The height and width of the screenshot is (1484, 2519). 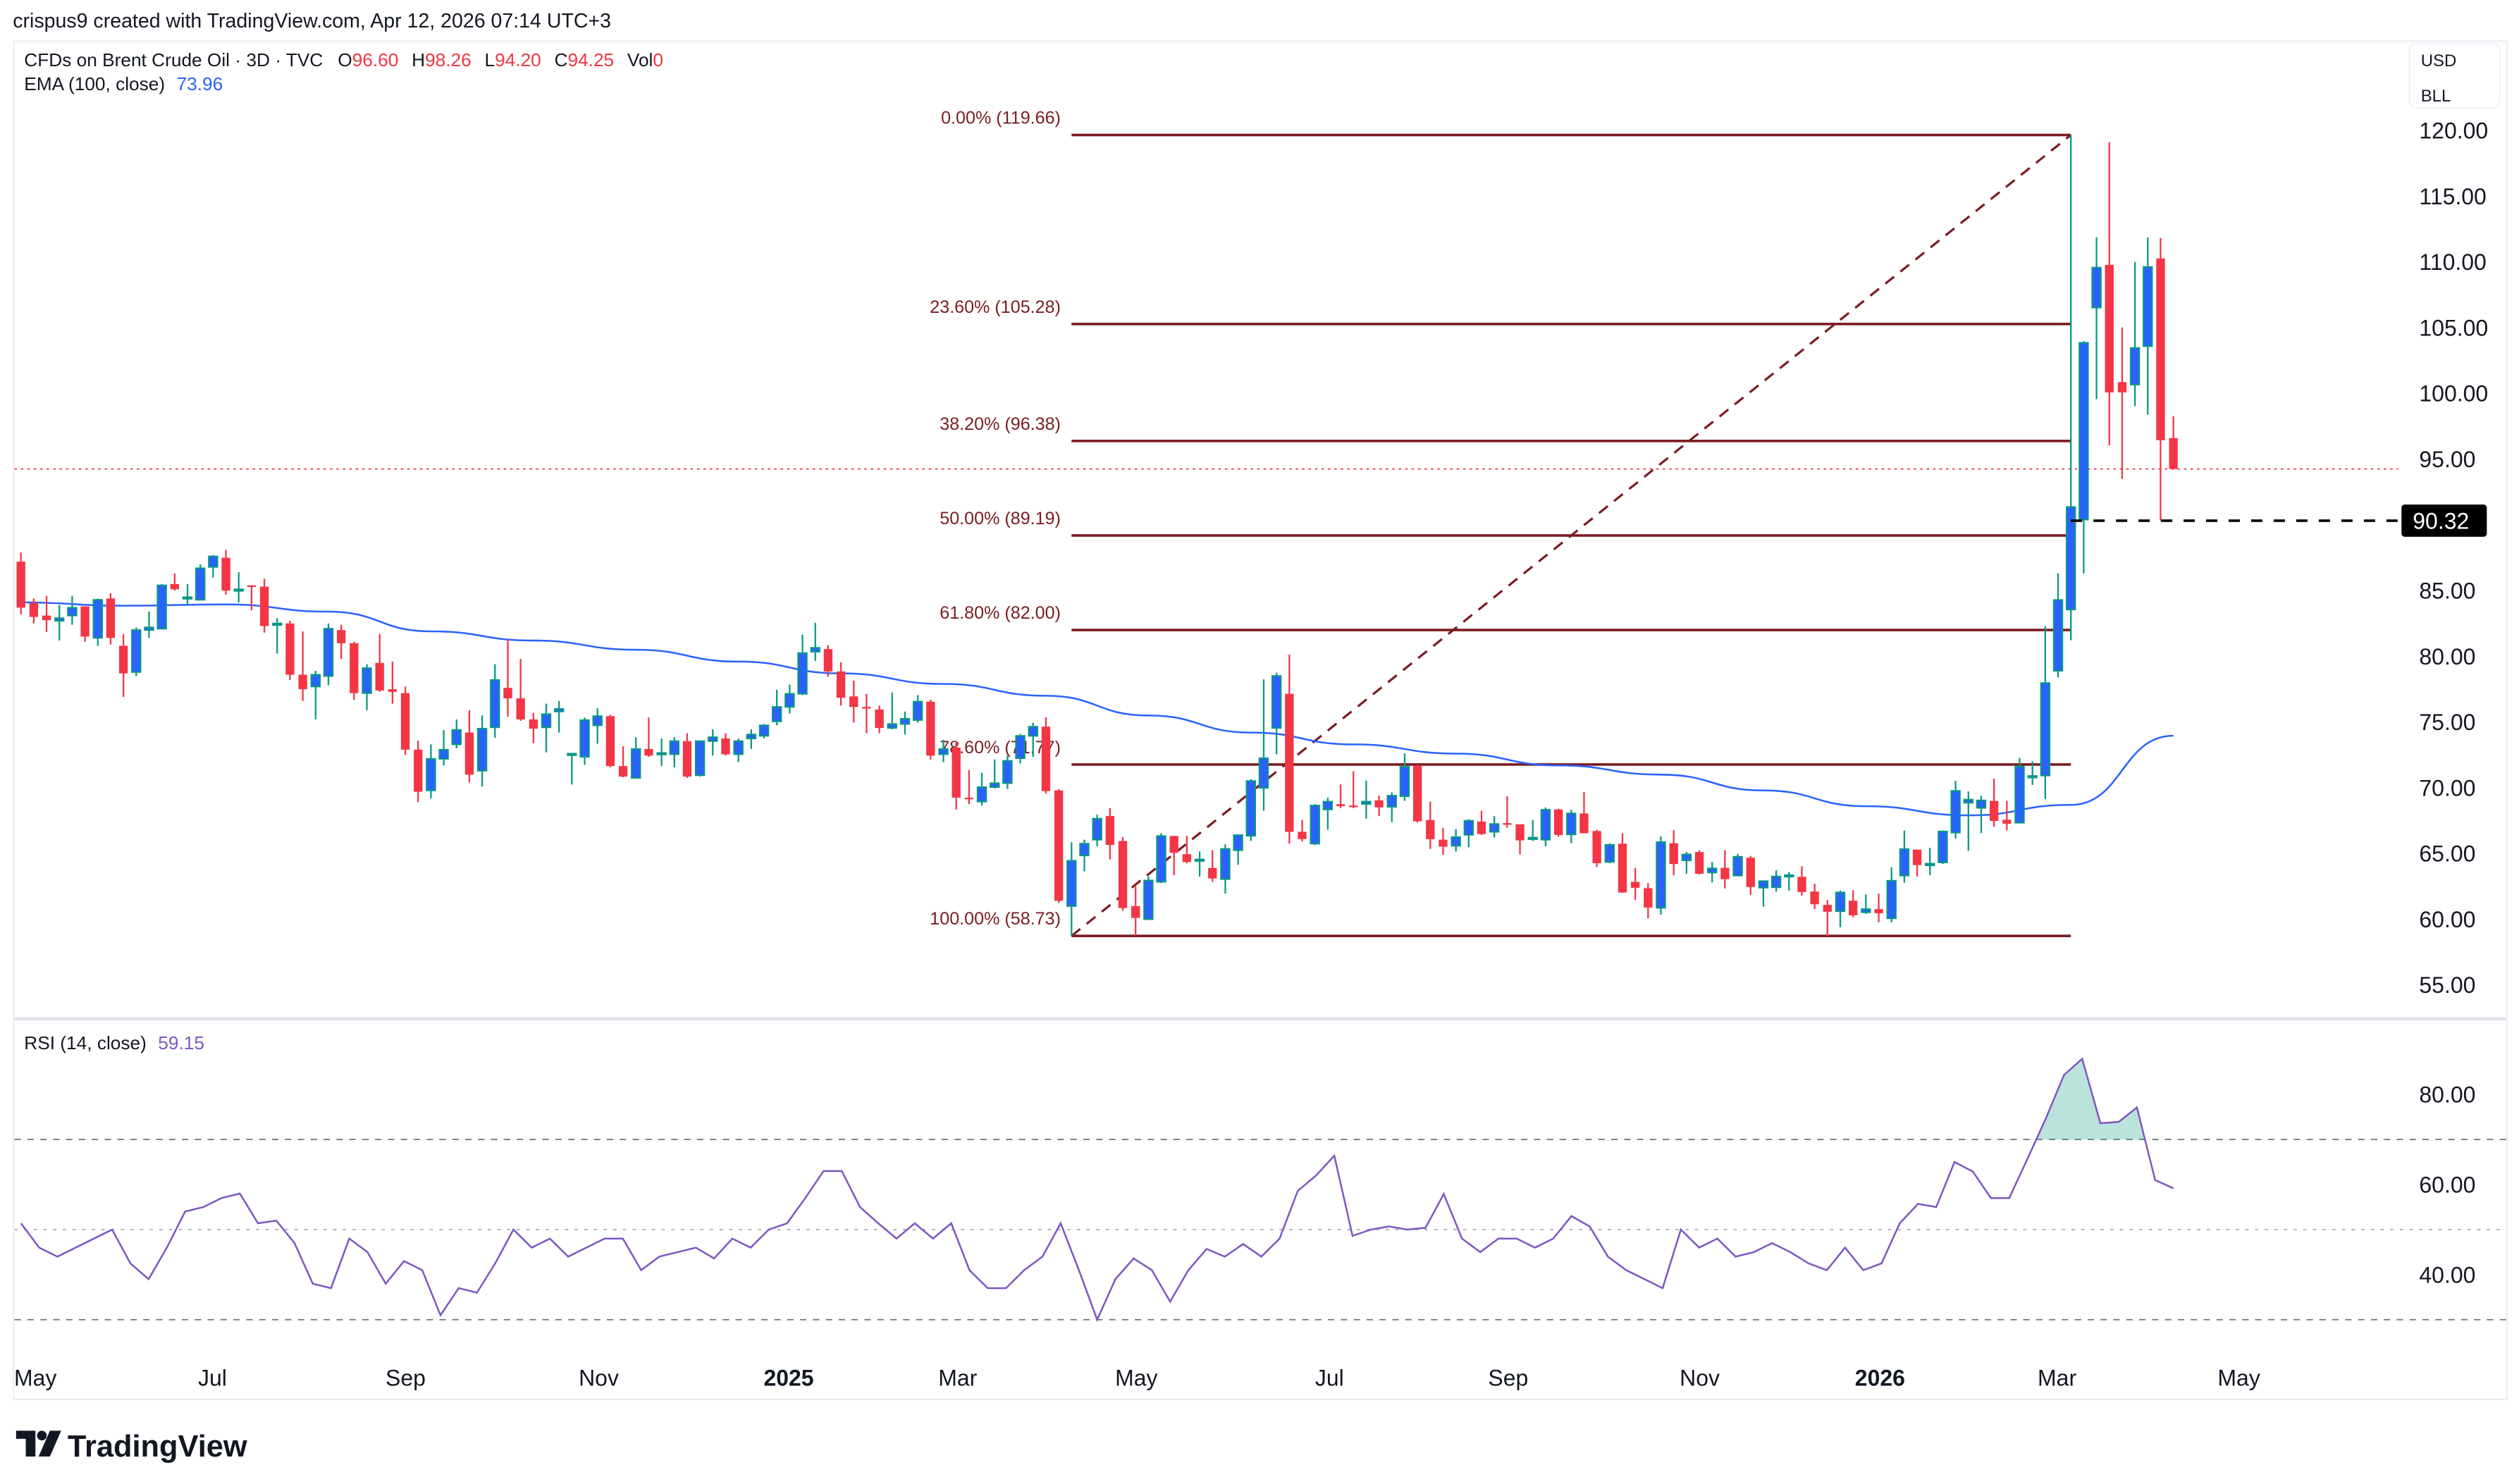 I want to click on rsi-value: 59.15, so click(x=181, y=1042).